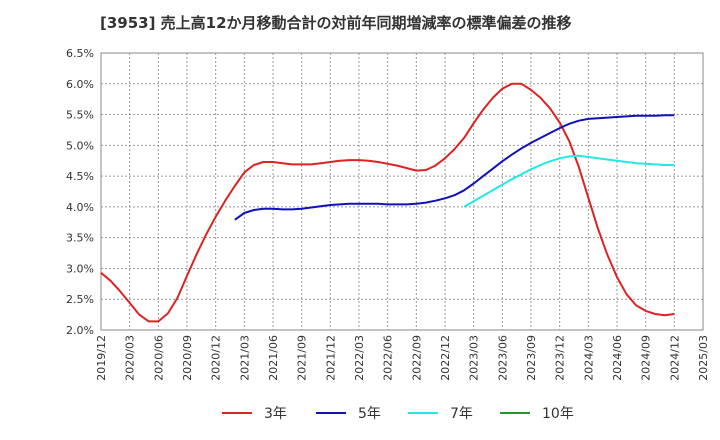  What do you see at coordinates (80, 207) in the screenshot?
I see `y-tick-label: 4.0%` at bounding box center [80, 207].